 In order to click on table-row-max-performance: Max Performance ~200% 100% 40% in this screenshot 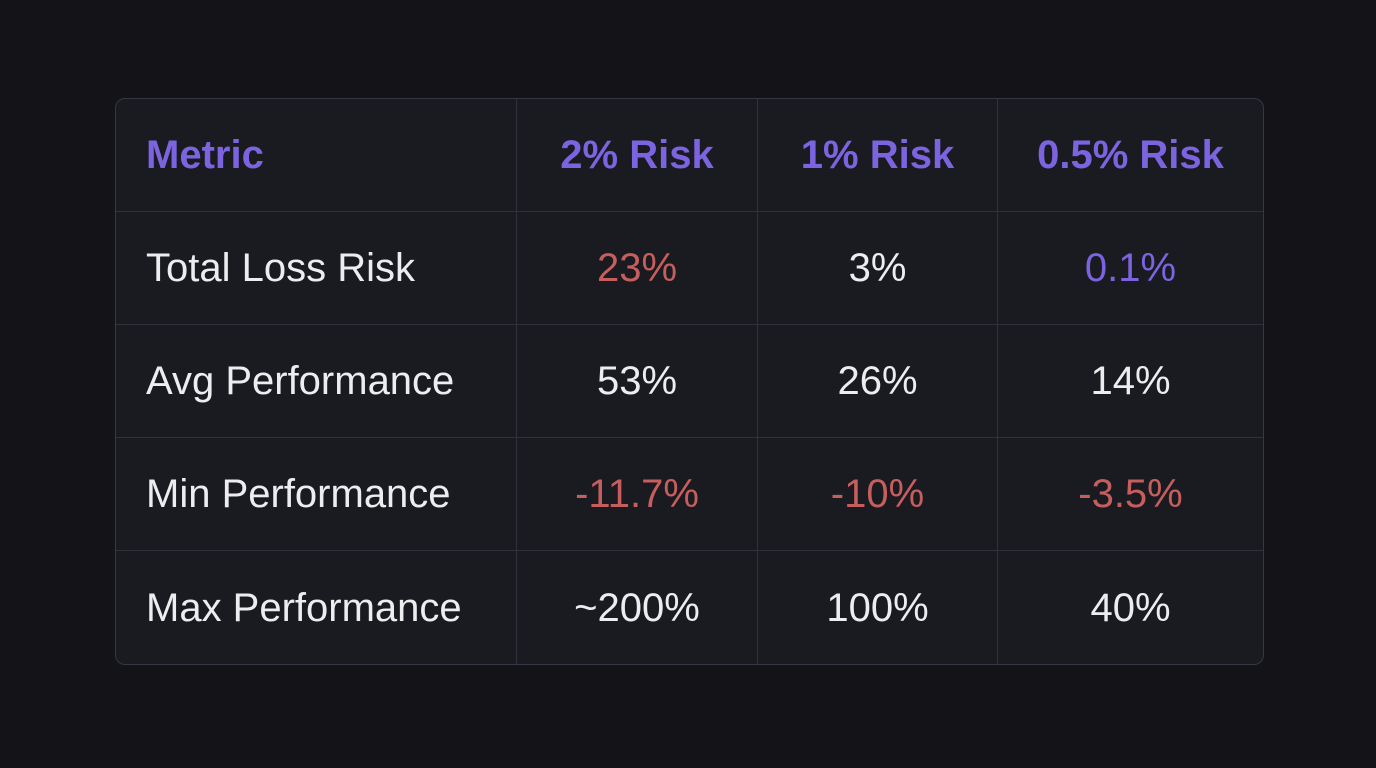, I will do `click(689, 607)`.